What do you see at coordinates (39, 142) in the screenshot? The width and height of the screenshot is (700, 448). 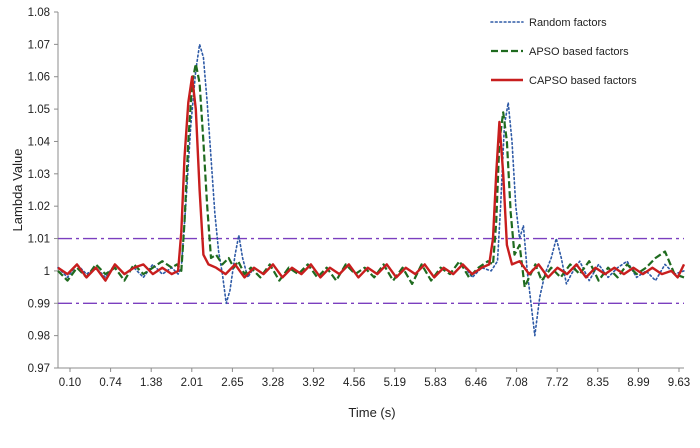 I see `y-tick-label: 1.04` at bounding box center [39, 142].